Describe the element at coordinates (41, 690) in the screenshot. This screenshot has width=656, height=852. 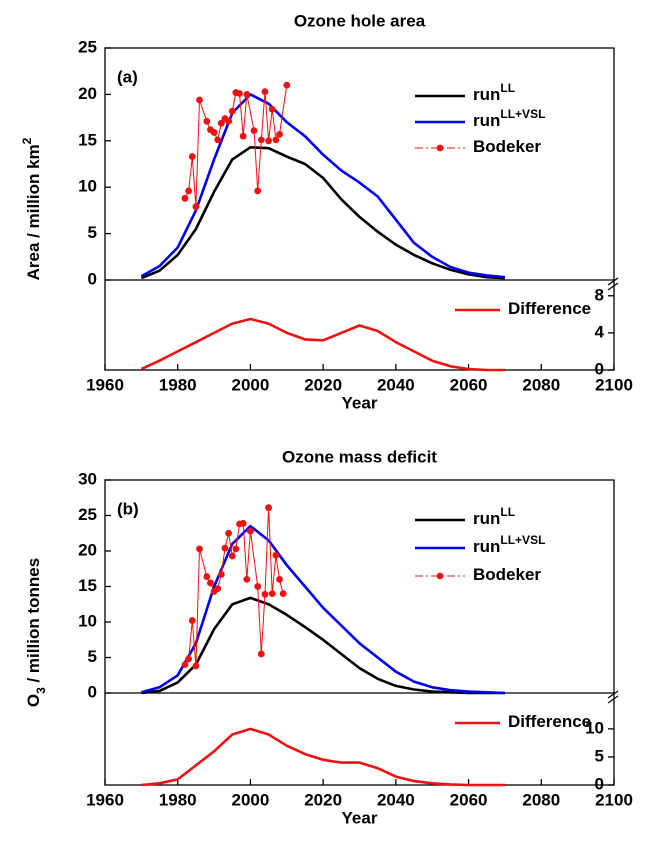
I see `y-axis-label-part: 3` at that location.